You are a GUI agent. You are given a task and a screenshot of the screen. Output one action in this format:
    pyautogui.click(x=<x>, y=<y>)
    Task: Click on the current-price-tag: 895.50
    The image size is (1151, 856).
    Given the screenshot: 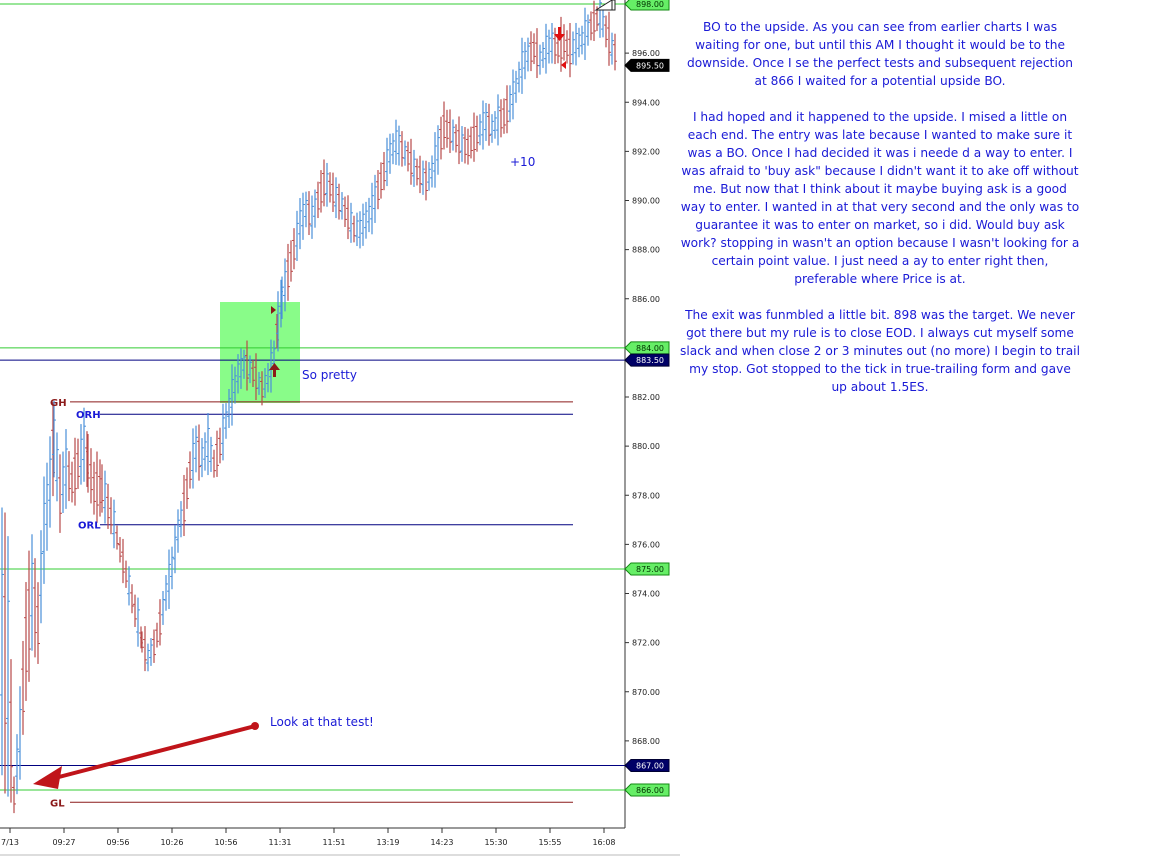 What is the action you would take?
    pyautogui.click(x=647, y=65)
    